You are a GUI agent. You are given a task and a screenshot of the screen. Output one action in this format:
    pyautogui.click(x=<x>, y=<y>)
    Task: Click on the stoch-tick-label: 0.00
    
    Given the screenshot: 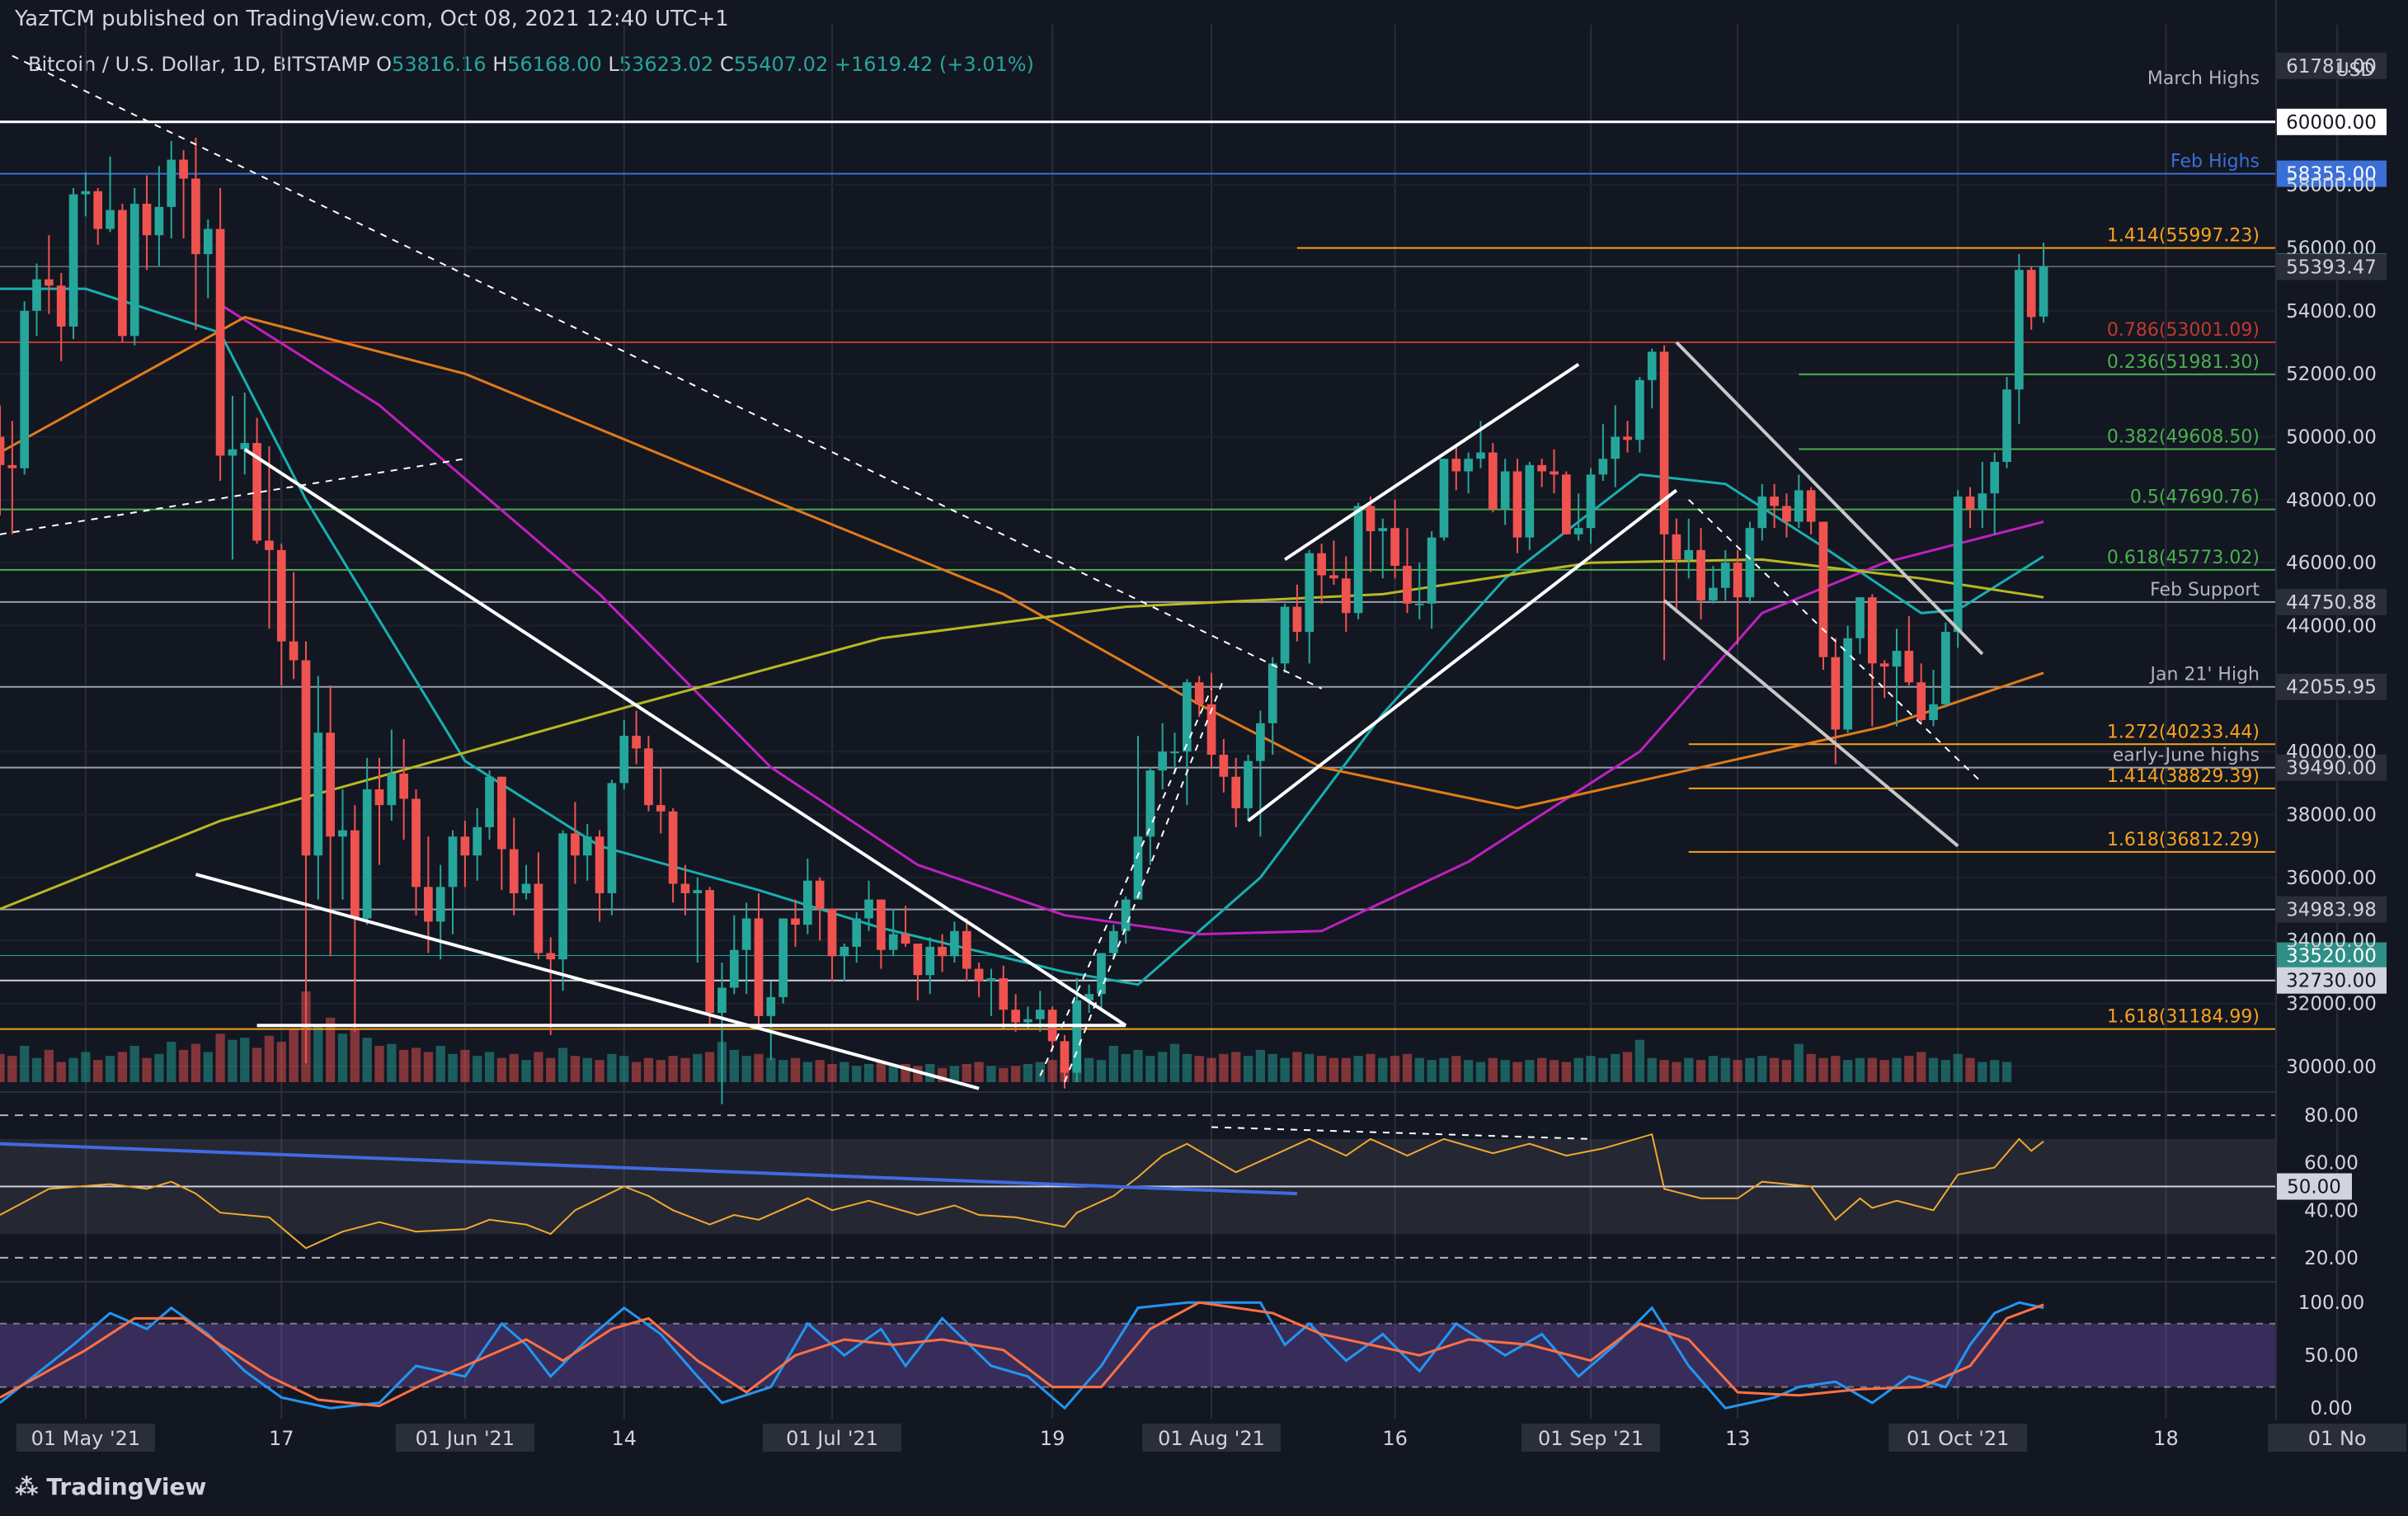 What is the action you would take?
    pyautogui.click(x=2331, y=1408)
    